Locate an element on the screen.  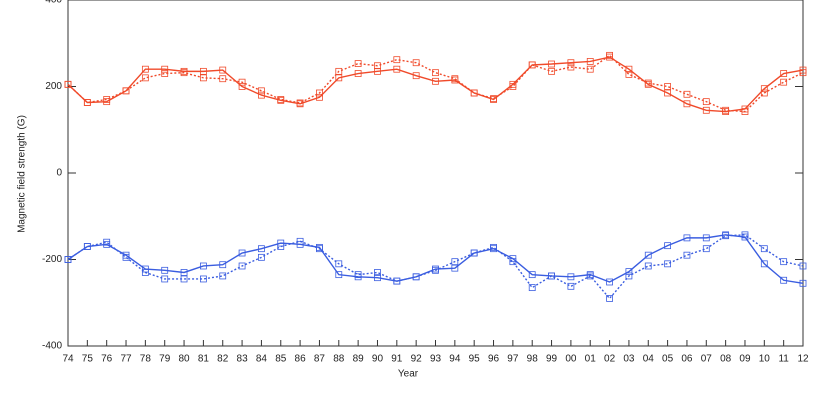
y-tick-label: 200 is located at coordinates (53, 86).